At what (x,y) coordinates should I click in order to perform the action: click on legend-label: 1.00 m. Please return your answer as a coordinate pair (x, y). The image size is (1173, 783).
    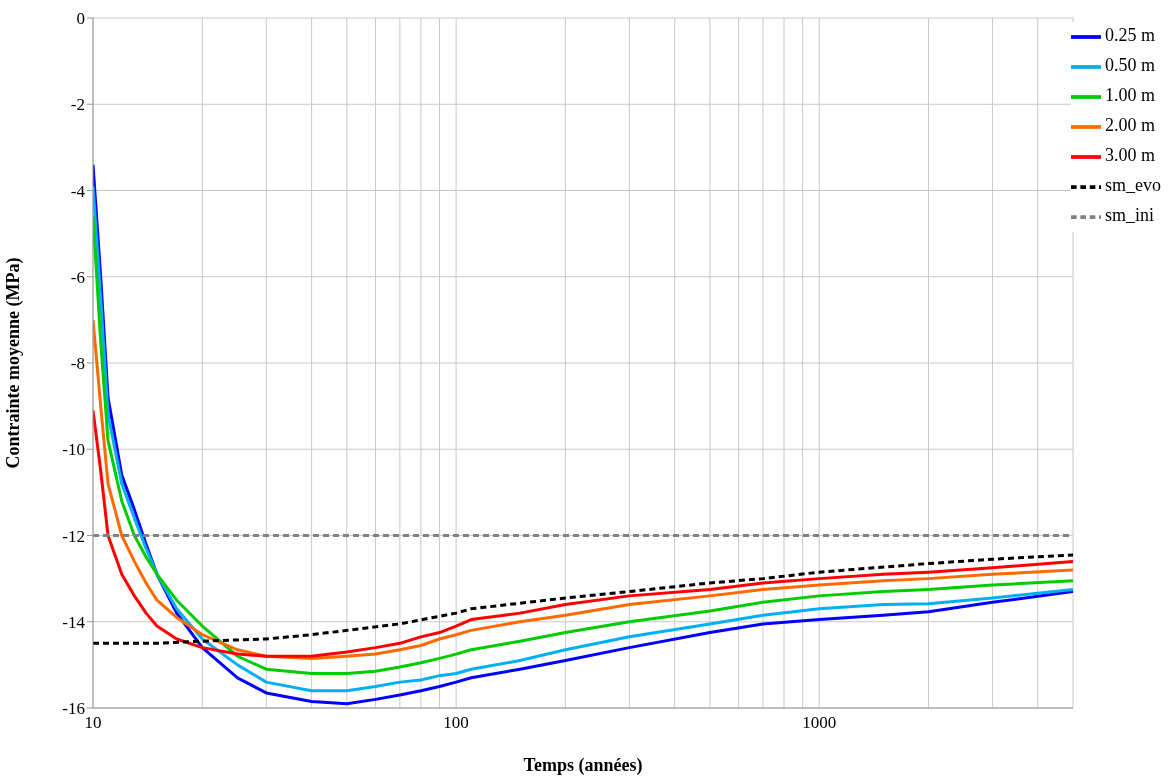
    Looking at the image, I should click on (1130, 95).